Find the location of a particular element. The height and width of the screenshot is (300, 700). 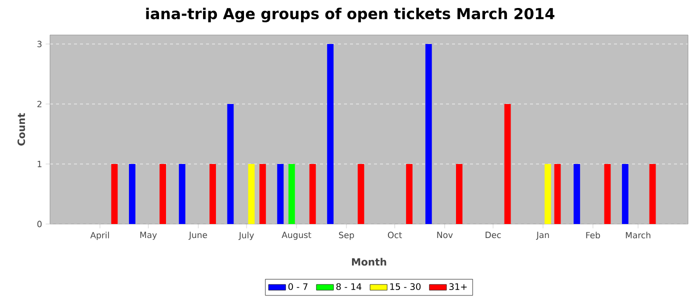

chart-title: iana-trip Age groups of open tickets March 2014 is located at coordinates (350, 15).